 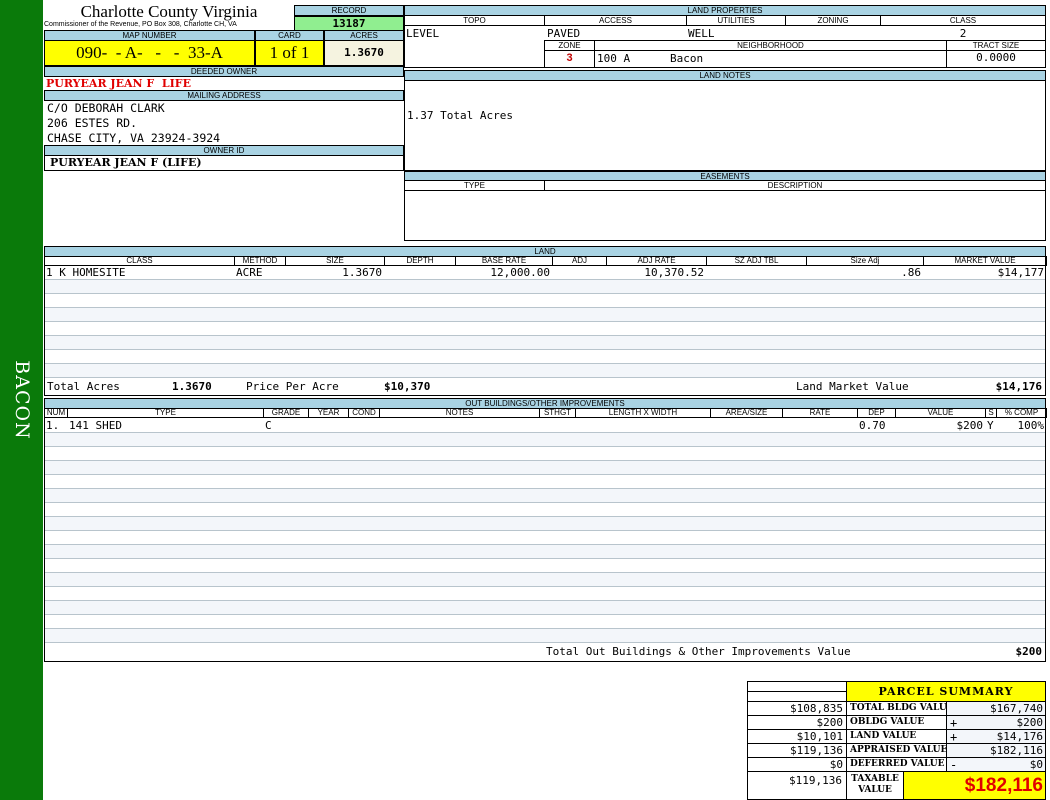 I want to click on taxable-label: TAXABLE VALUE, so click(x=875, y=785).